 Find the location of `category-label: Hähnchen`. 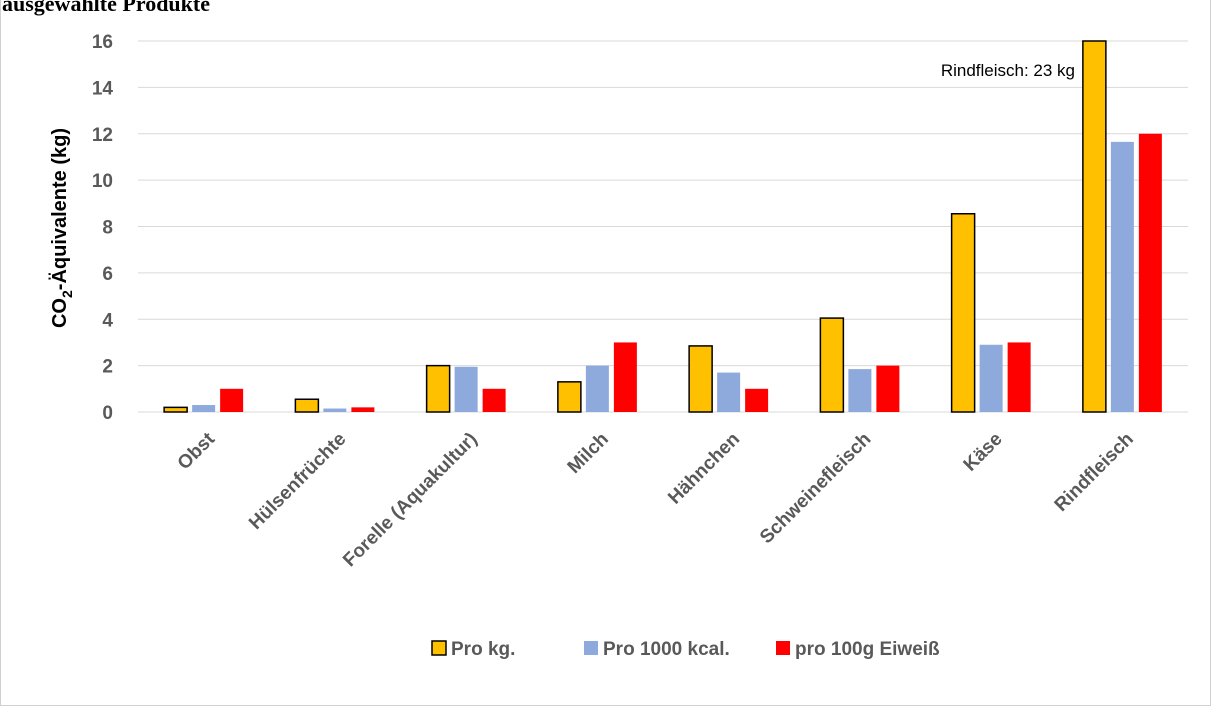

category-label: Hähnchen is located at coordinates (704, 469).